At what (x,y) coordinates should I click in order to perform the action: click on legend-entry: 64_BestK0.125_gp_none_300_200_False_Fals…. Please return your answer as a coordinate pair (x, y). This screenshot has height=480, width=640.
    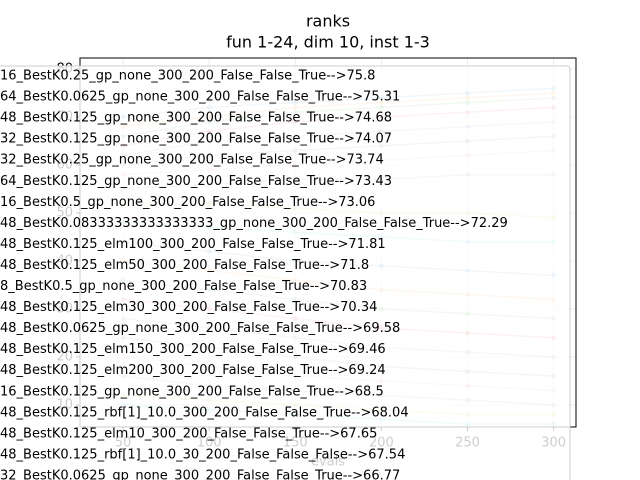
    Looking at the image, I should click on (196, 181).